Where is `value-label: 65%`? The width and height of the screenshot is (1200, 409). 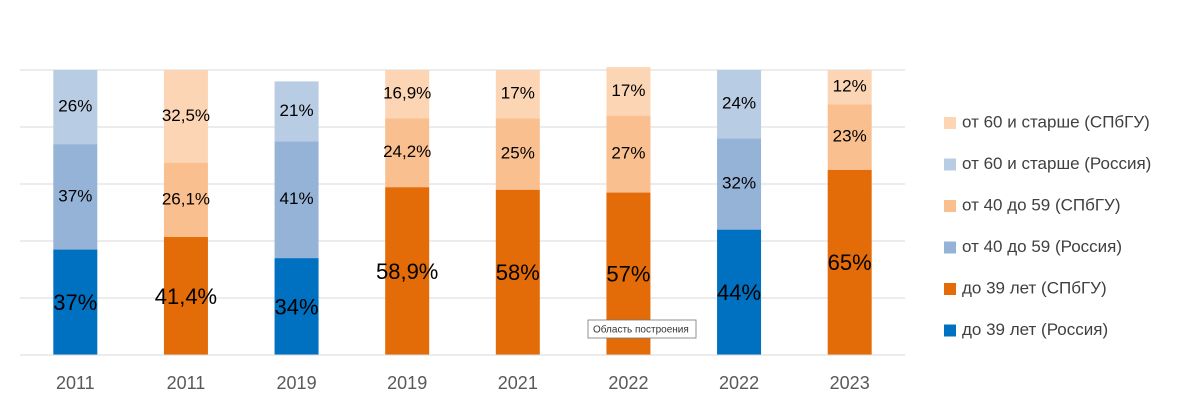
value-label: 65% is located at coordinates (850, 262).